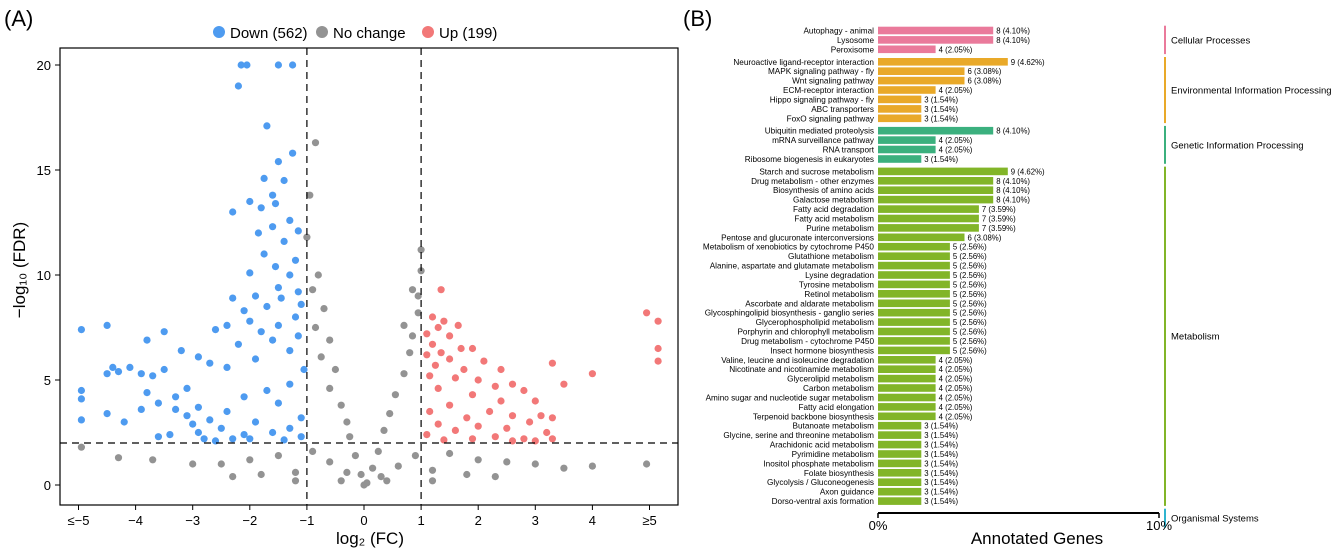  I want to click on kegg-category-label: Ascorbate and aldarate metabolism, so click(809, 303).